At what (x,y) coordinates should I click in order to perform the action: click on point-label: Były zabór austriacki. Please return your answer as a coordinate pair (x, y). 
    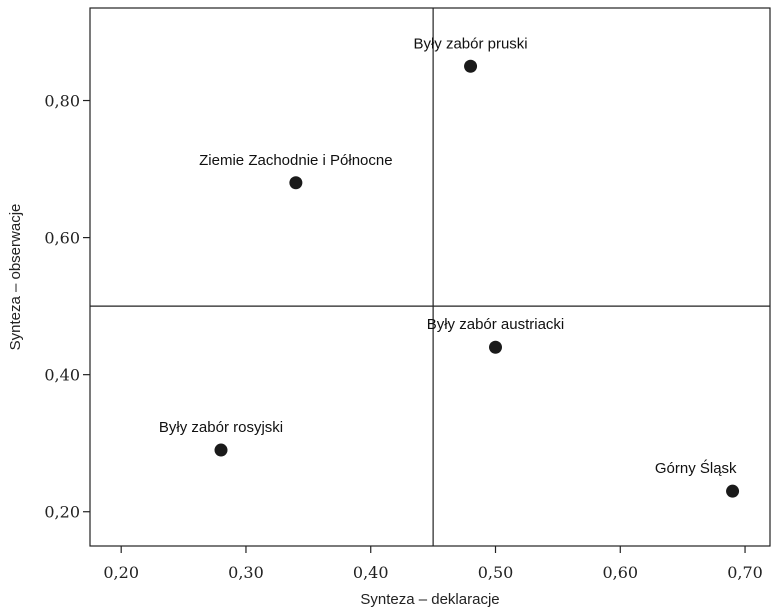
    Looking at the image, I should click on (496, 324).